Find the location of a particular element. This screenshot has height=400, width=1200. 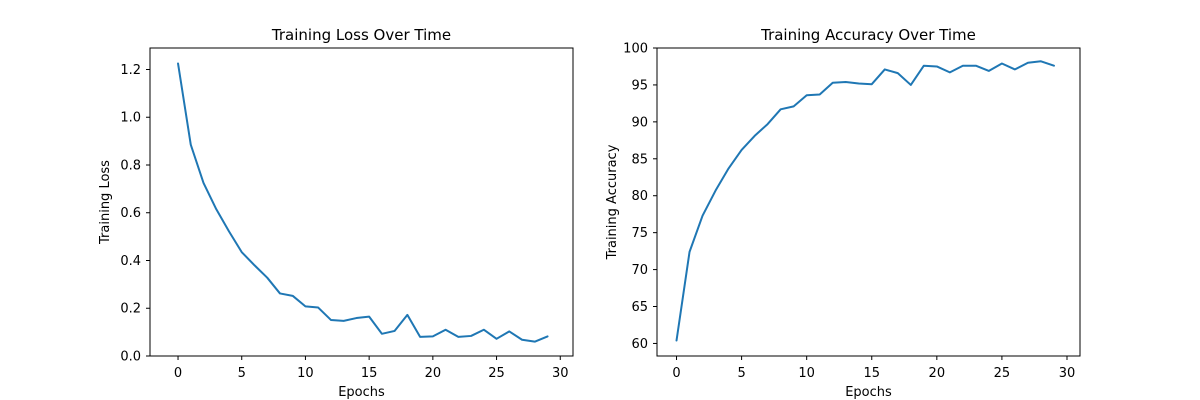

y-tick-label: 0.4 is located at coordinates (130, 261).